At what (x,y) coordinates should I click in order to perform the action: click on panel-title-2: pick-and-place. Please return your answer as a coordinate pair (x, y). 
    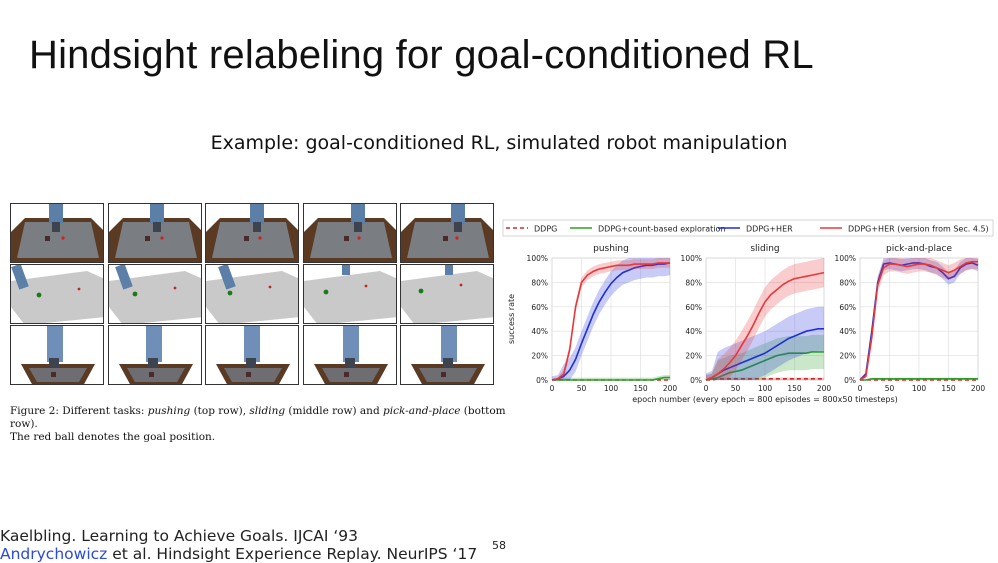
    Looking at the image, I should click on (919, 249).